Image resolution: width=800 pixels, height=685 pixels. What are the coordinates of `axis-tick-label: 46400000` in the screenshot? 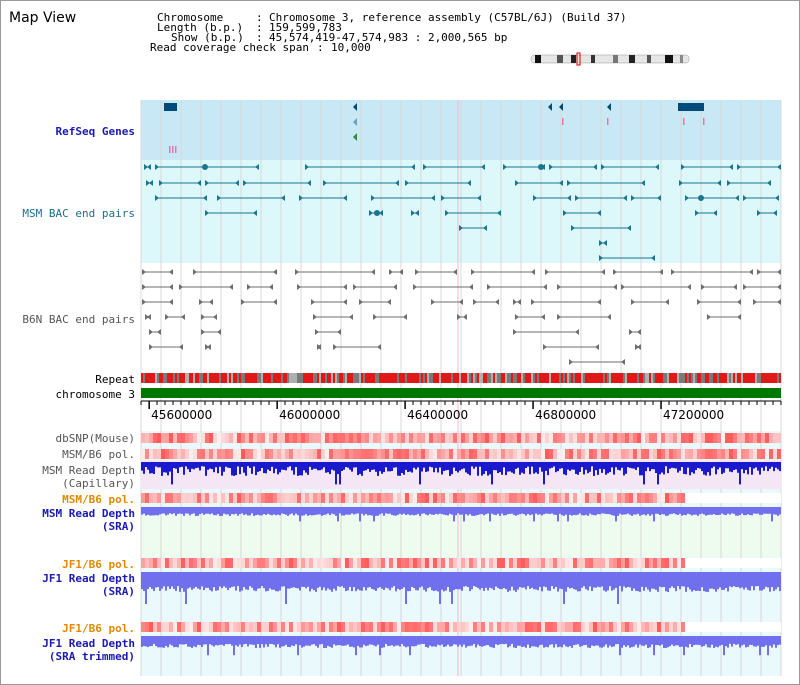 It's located at (438, 415).